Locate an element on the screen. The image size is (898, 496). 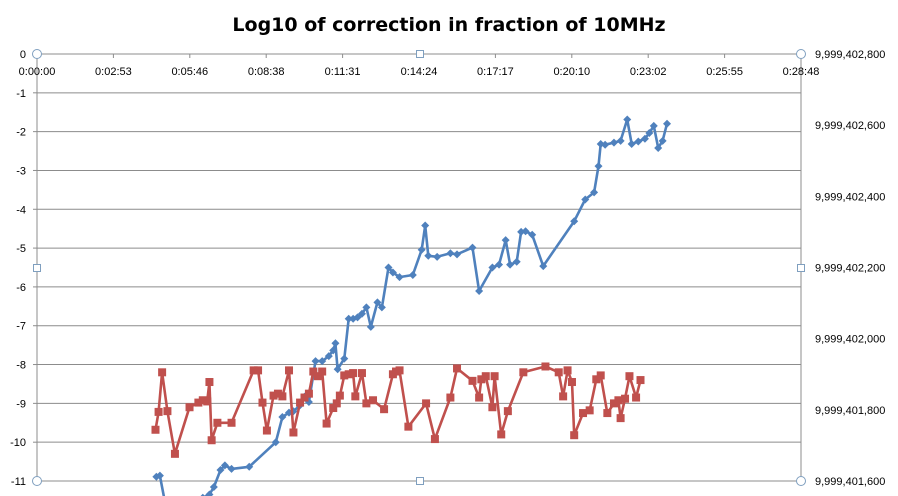
x-tick-label: 0:05:46 is located at coordinates (189, 72).